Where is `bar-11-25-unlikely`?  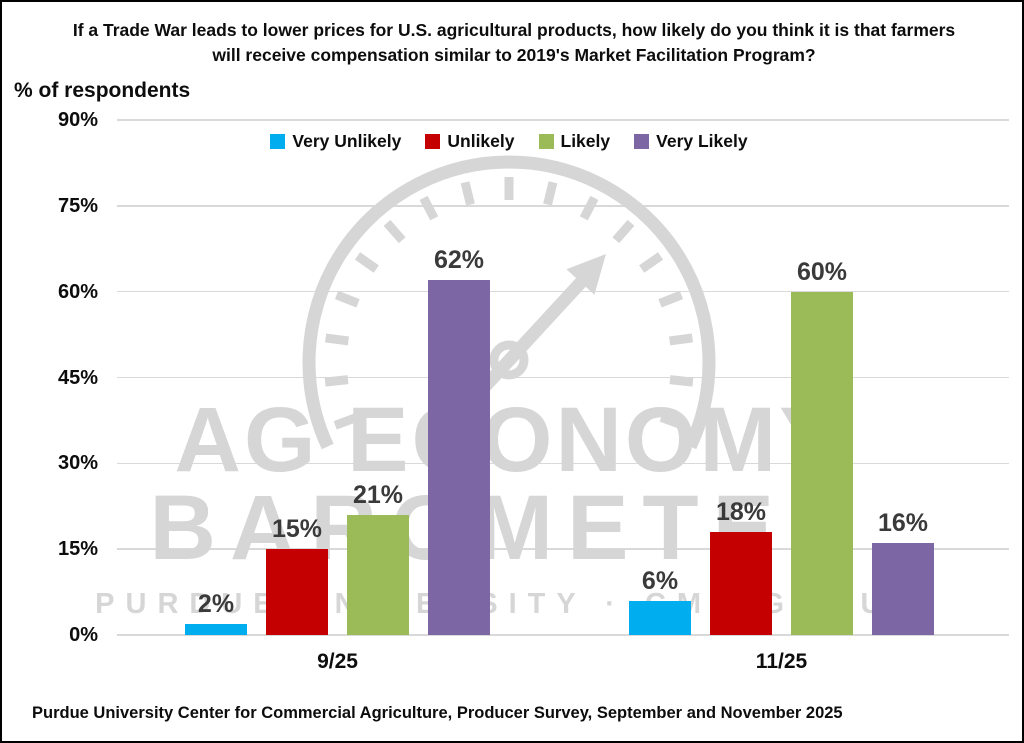 bar-11-25-unlikely is located at coordinates (741, 583).